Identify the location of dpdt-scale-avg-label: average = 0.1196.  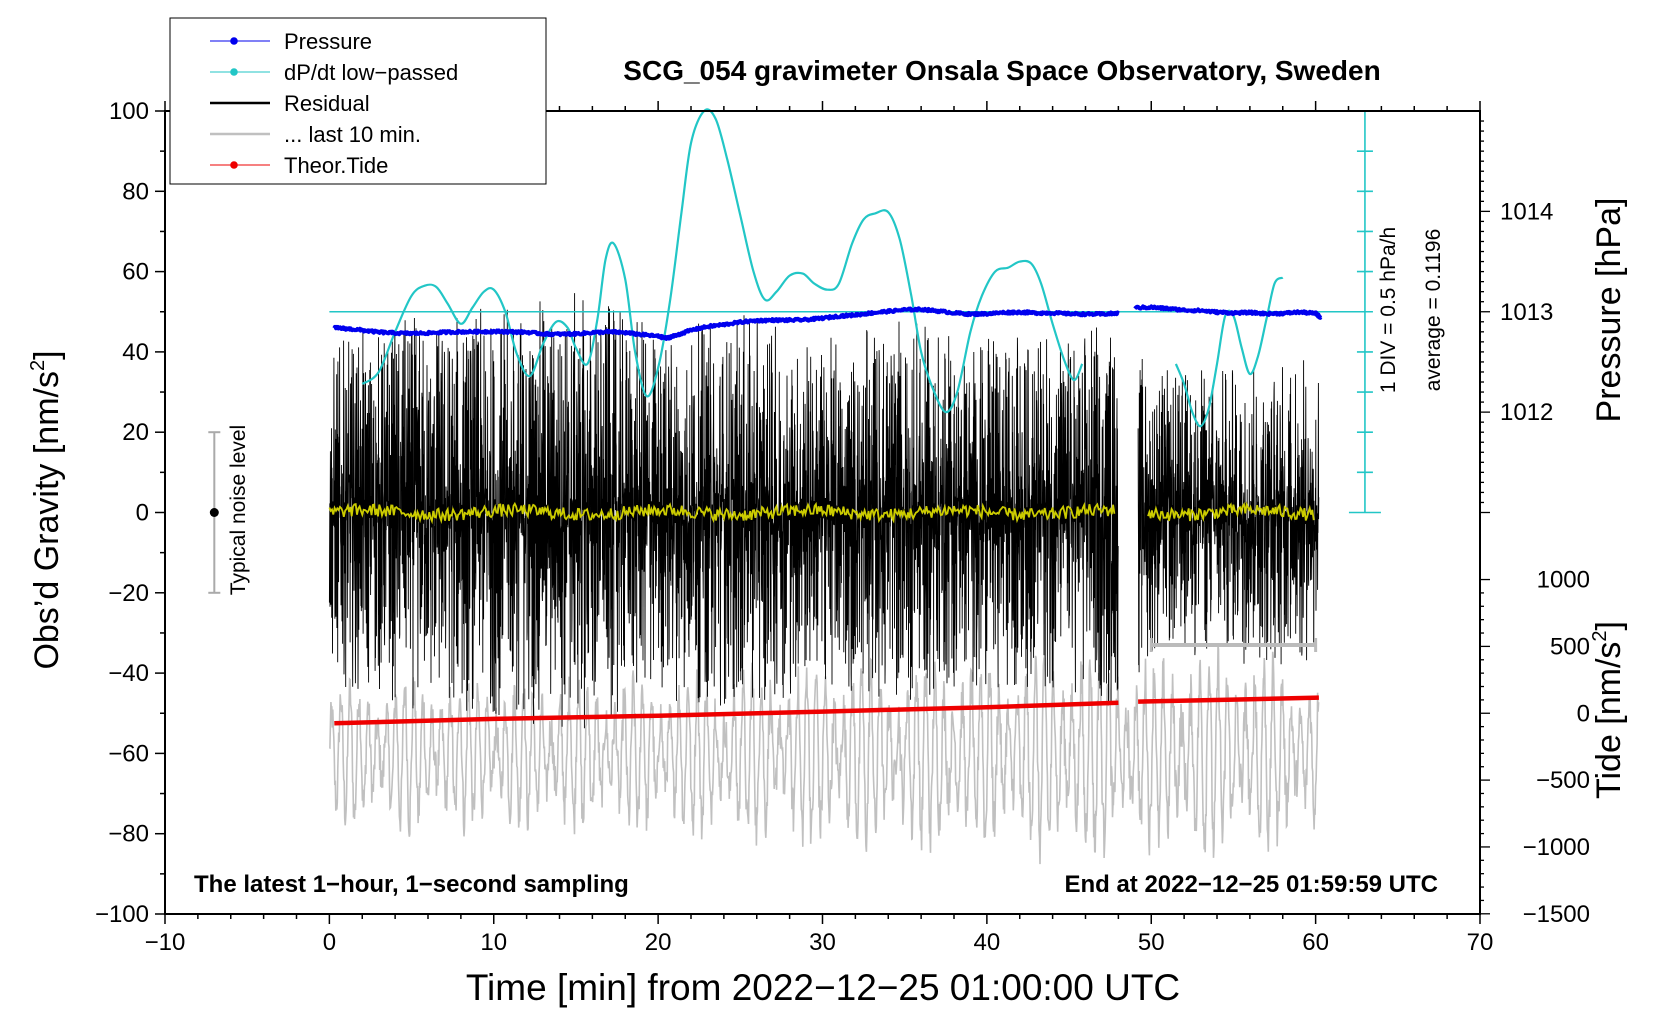
(1433, 310).